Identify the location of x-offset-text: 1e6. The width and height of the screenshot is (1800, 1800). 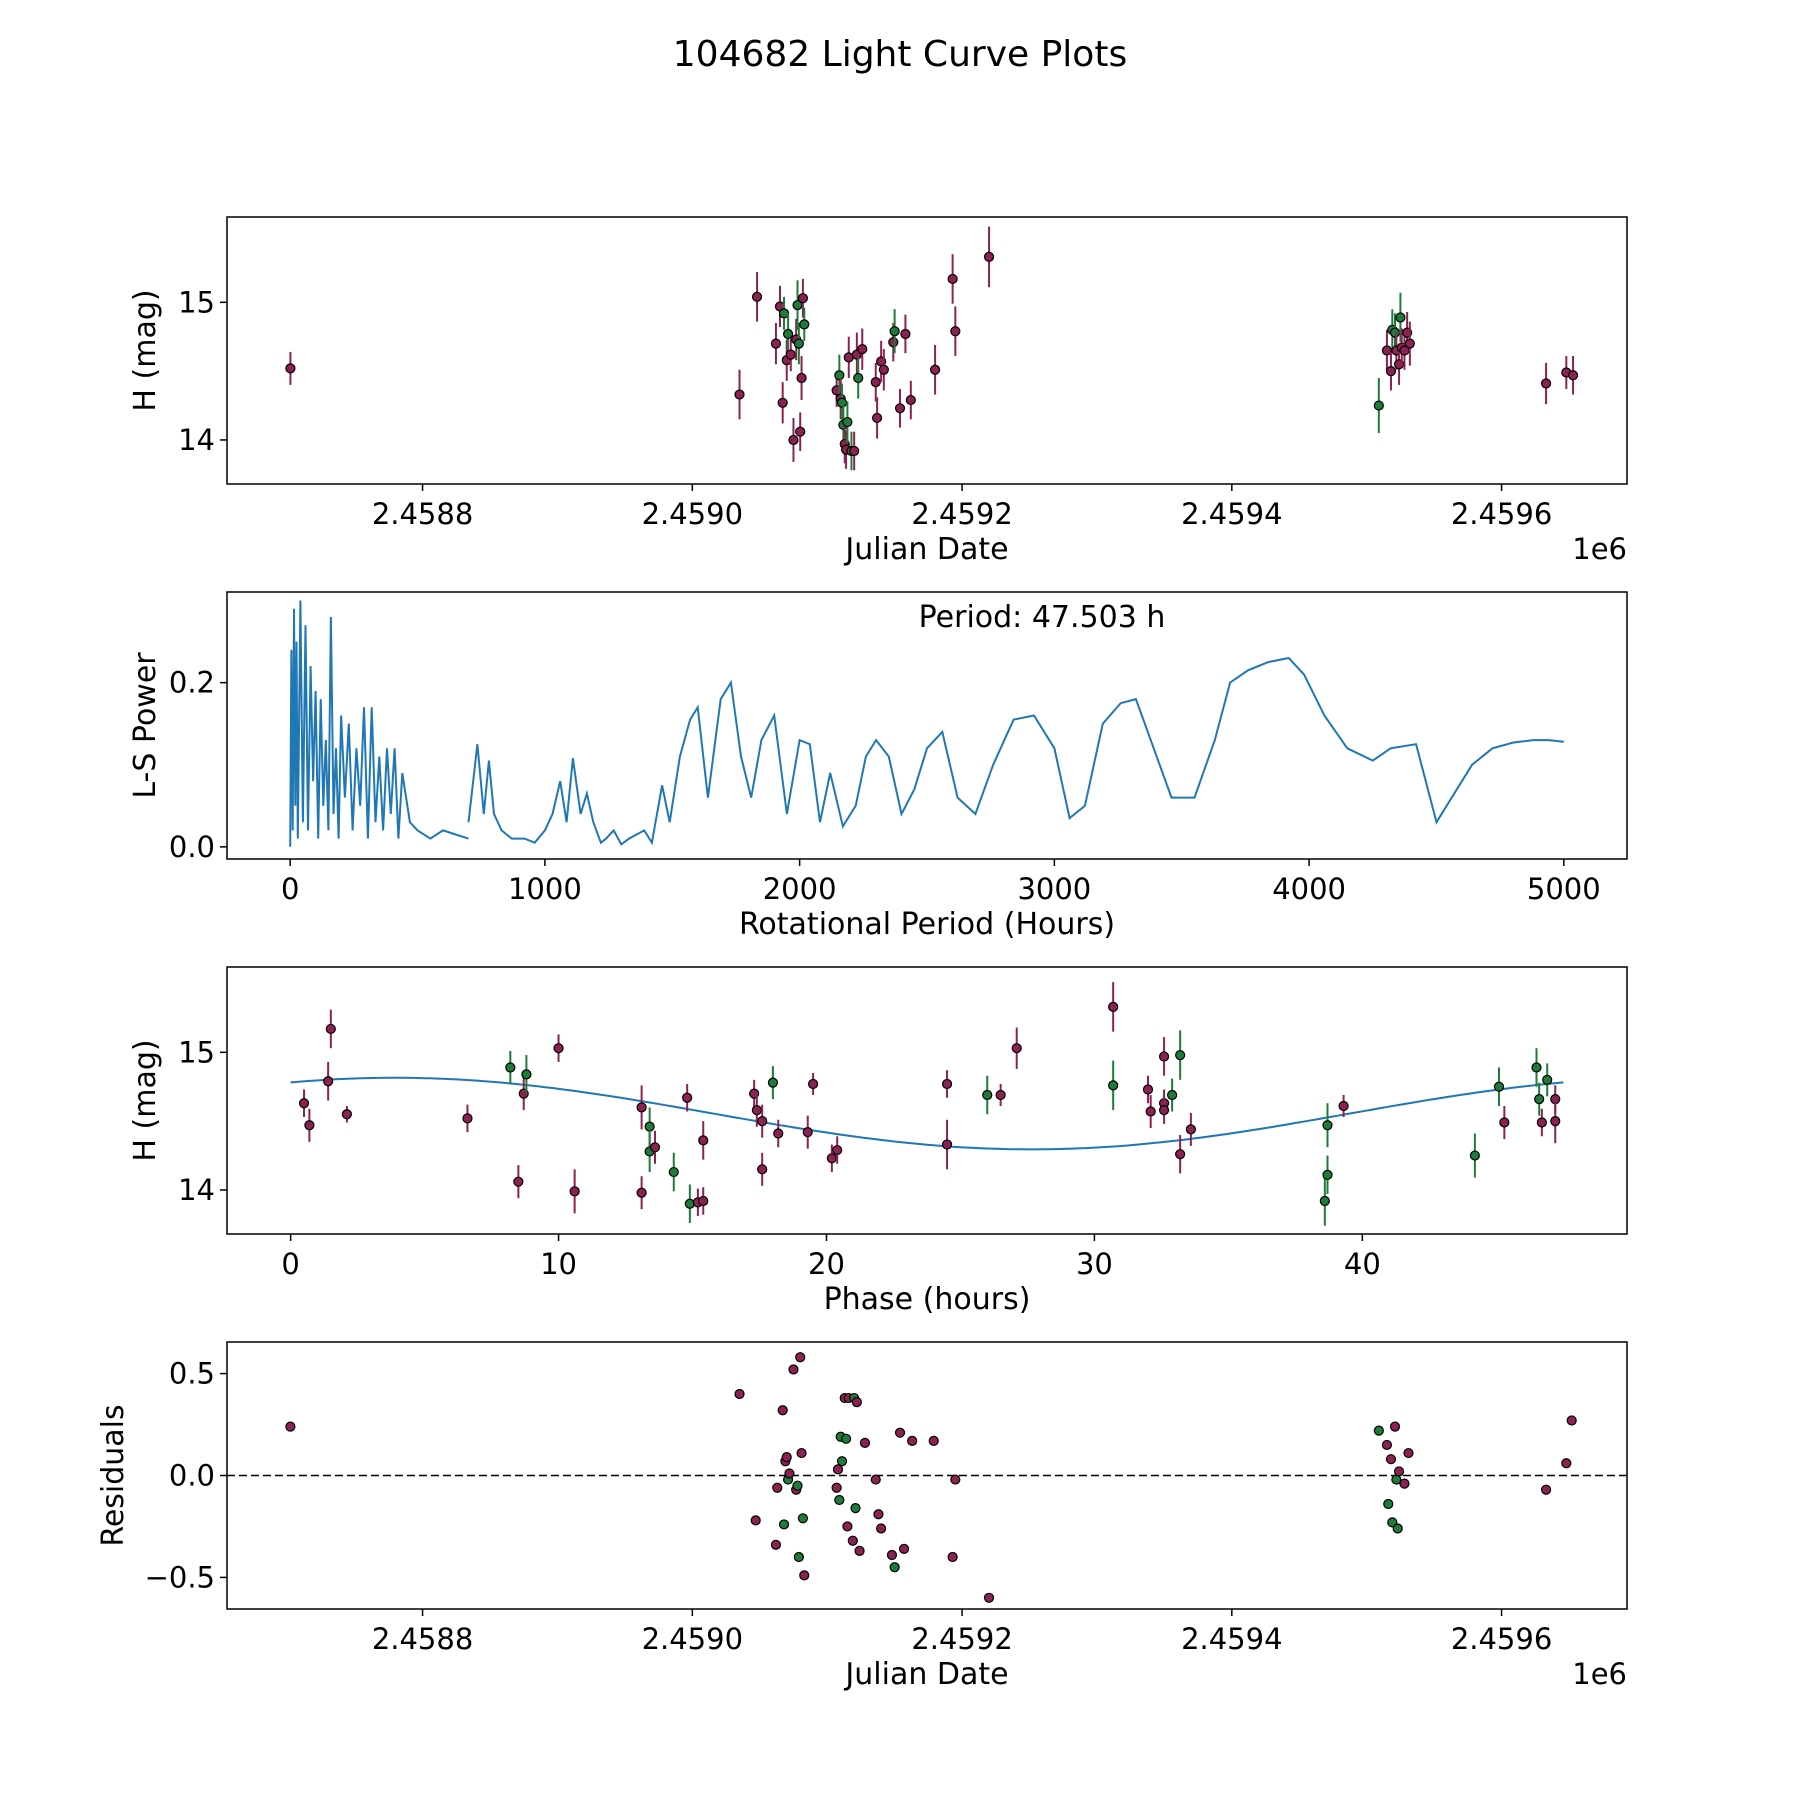
(1599, 1674).